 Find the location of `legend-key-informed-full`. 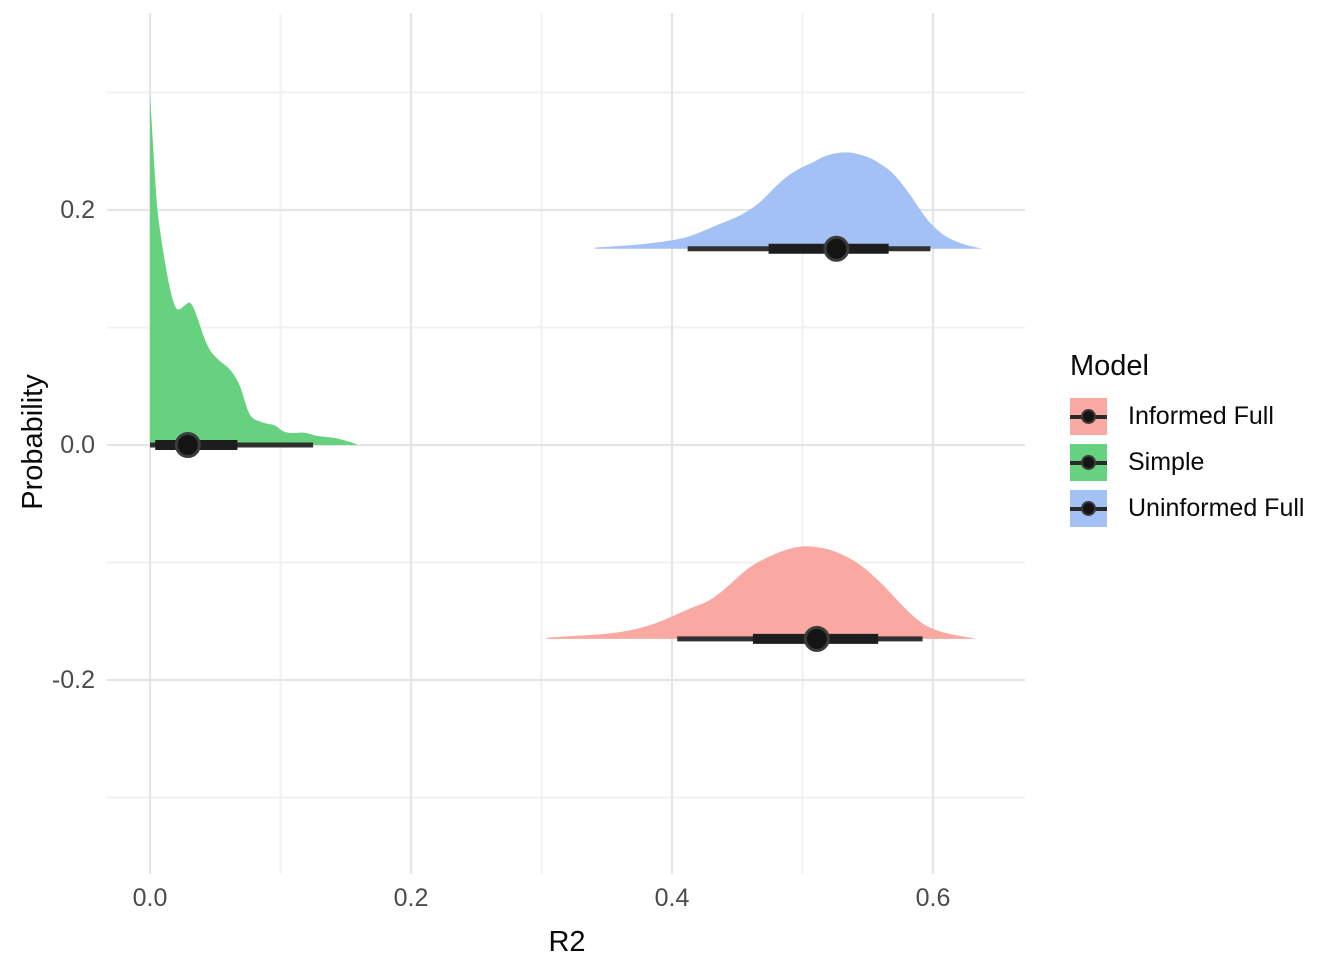

legend-key-informed-full is located at coordinates (1088, 416).